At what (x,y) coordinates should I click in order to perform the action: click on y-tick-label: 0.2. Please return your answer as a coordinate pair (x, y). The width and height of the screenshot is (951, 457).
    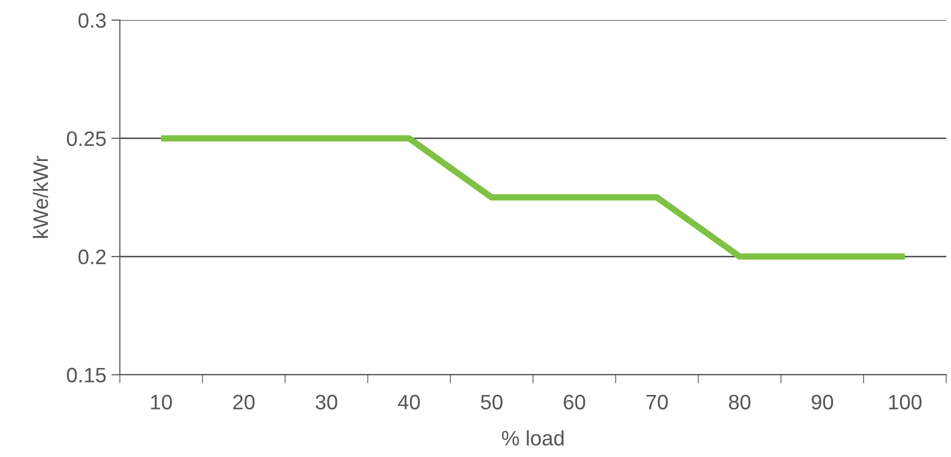
    Looking at the image, I should click on (92, 257).